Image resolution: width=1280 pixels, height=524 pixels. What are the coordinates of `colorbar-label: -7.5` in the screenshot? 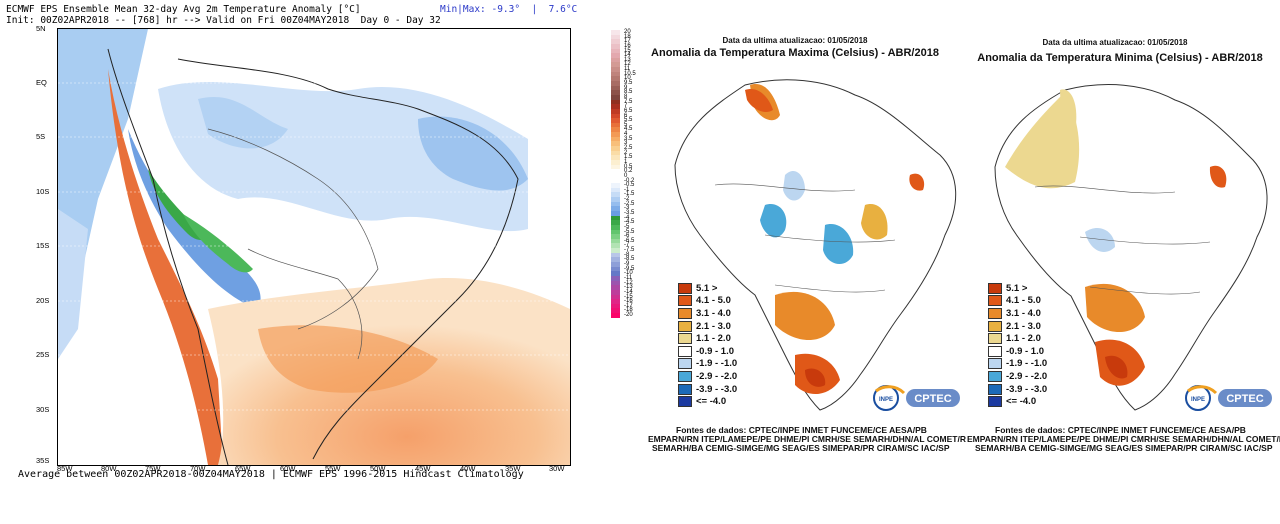 It's located at (629, 250).